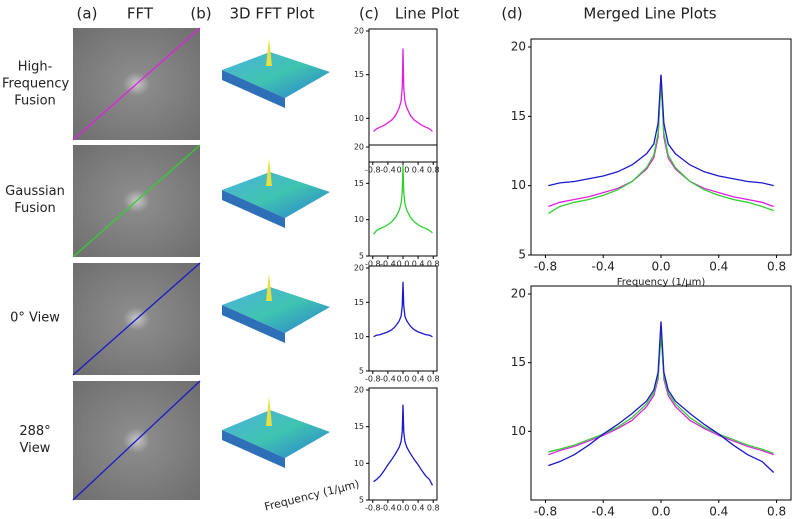 The height and width of the screenshot is (519, 800). I want to click on panel-letter: (a), so click(87, 14).